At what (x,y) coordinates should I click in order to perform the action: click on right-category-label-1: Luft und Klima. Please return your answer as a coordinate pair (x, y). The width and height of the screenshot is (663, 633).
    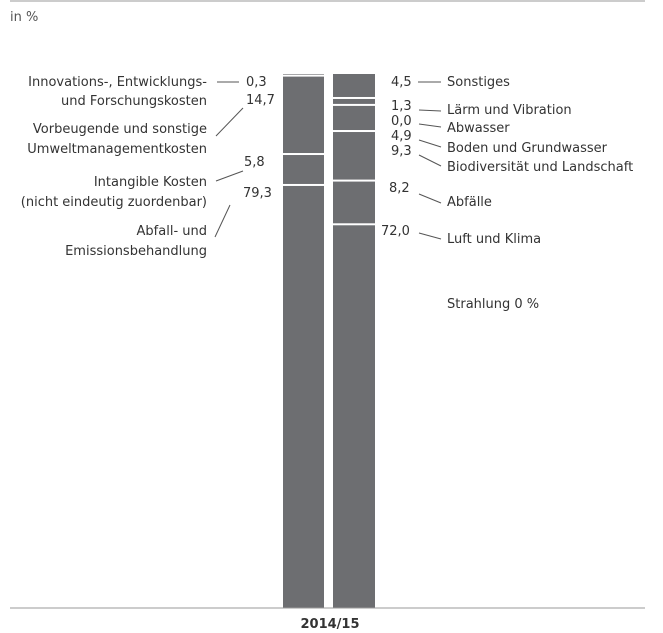
    Looking at the image, I should click on (494, 239).